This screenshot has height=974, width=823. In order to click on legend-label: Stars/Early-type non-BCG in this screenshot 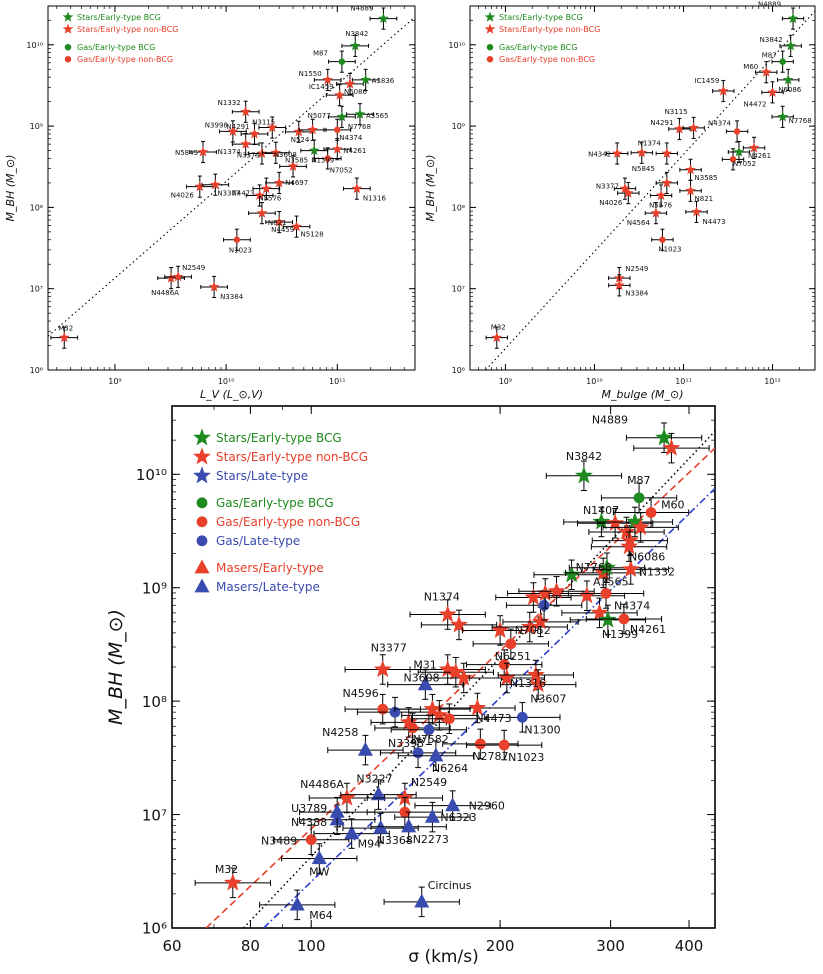, I will do `click(127, 29)`.